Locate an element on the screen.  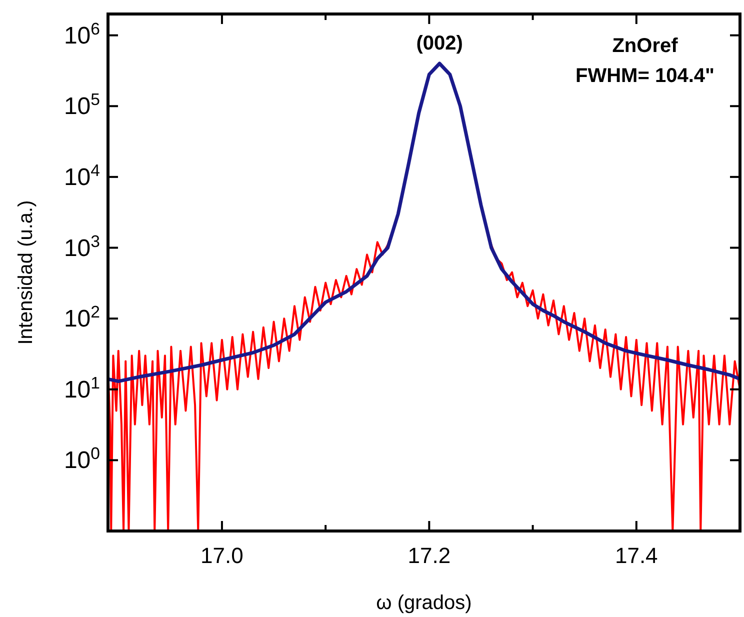
y-tick-label: 10$^{5}$ is located at coordinates (82, 105).